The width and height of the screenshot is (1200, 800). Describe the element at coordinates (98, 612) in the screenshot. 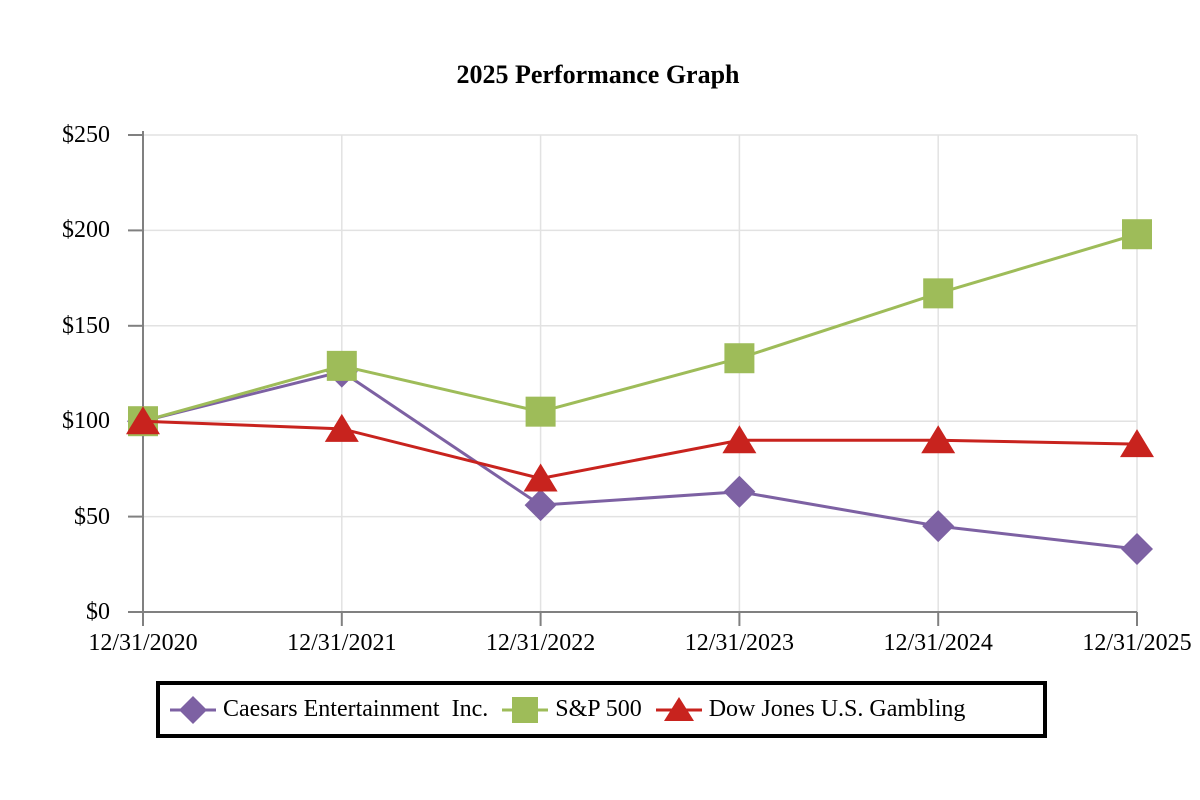

I see `y-tick-label: $0` at that location.